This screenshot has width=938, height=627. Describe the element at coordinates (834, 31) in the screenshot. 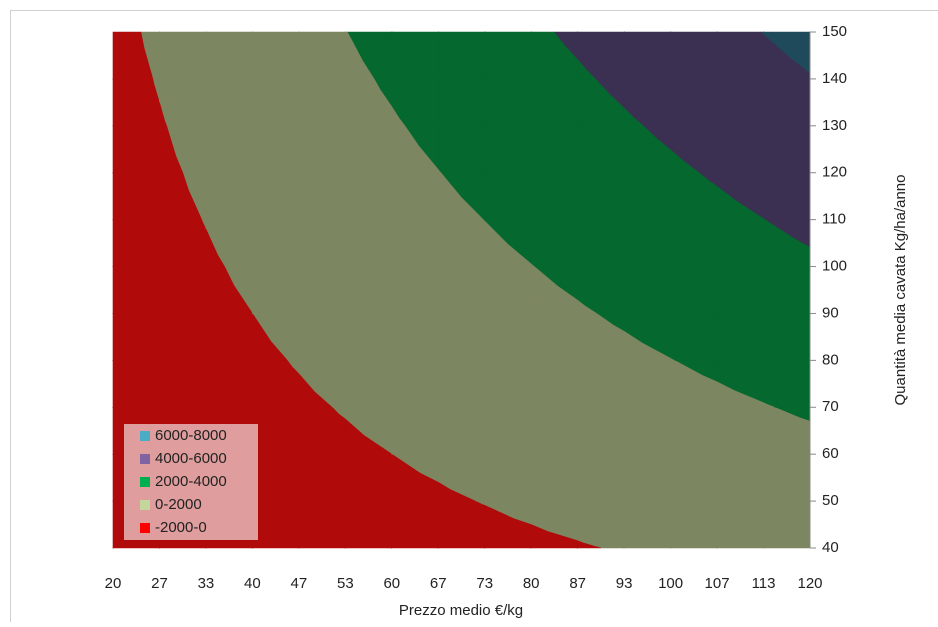

I see `y-tick-label: 150` at that location.